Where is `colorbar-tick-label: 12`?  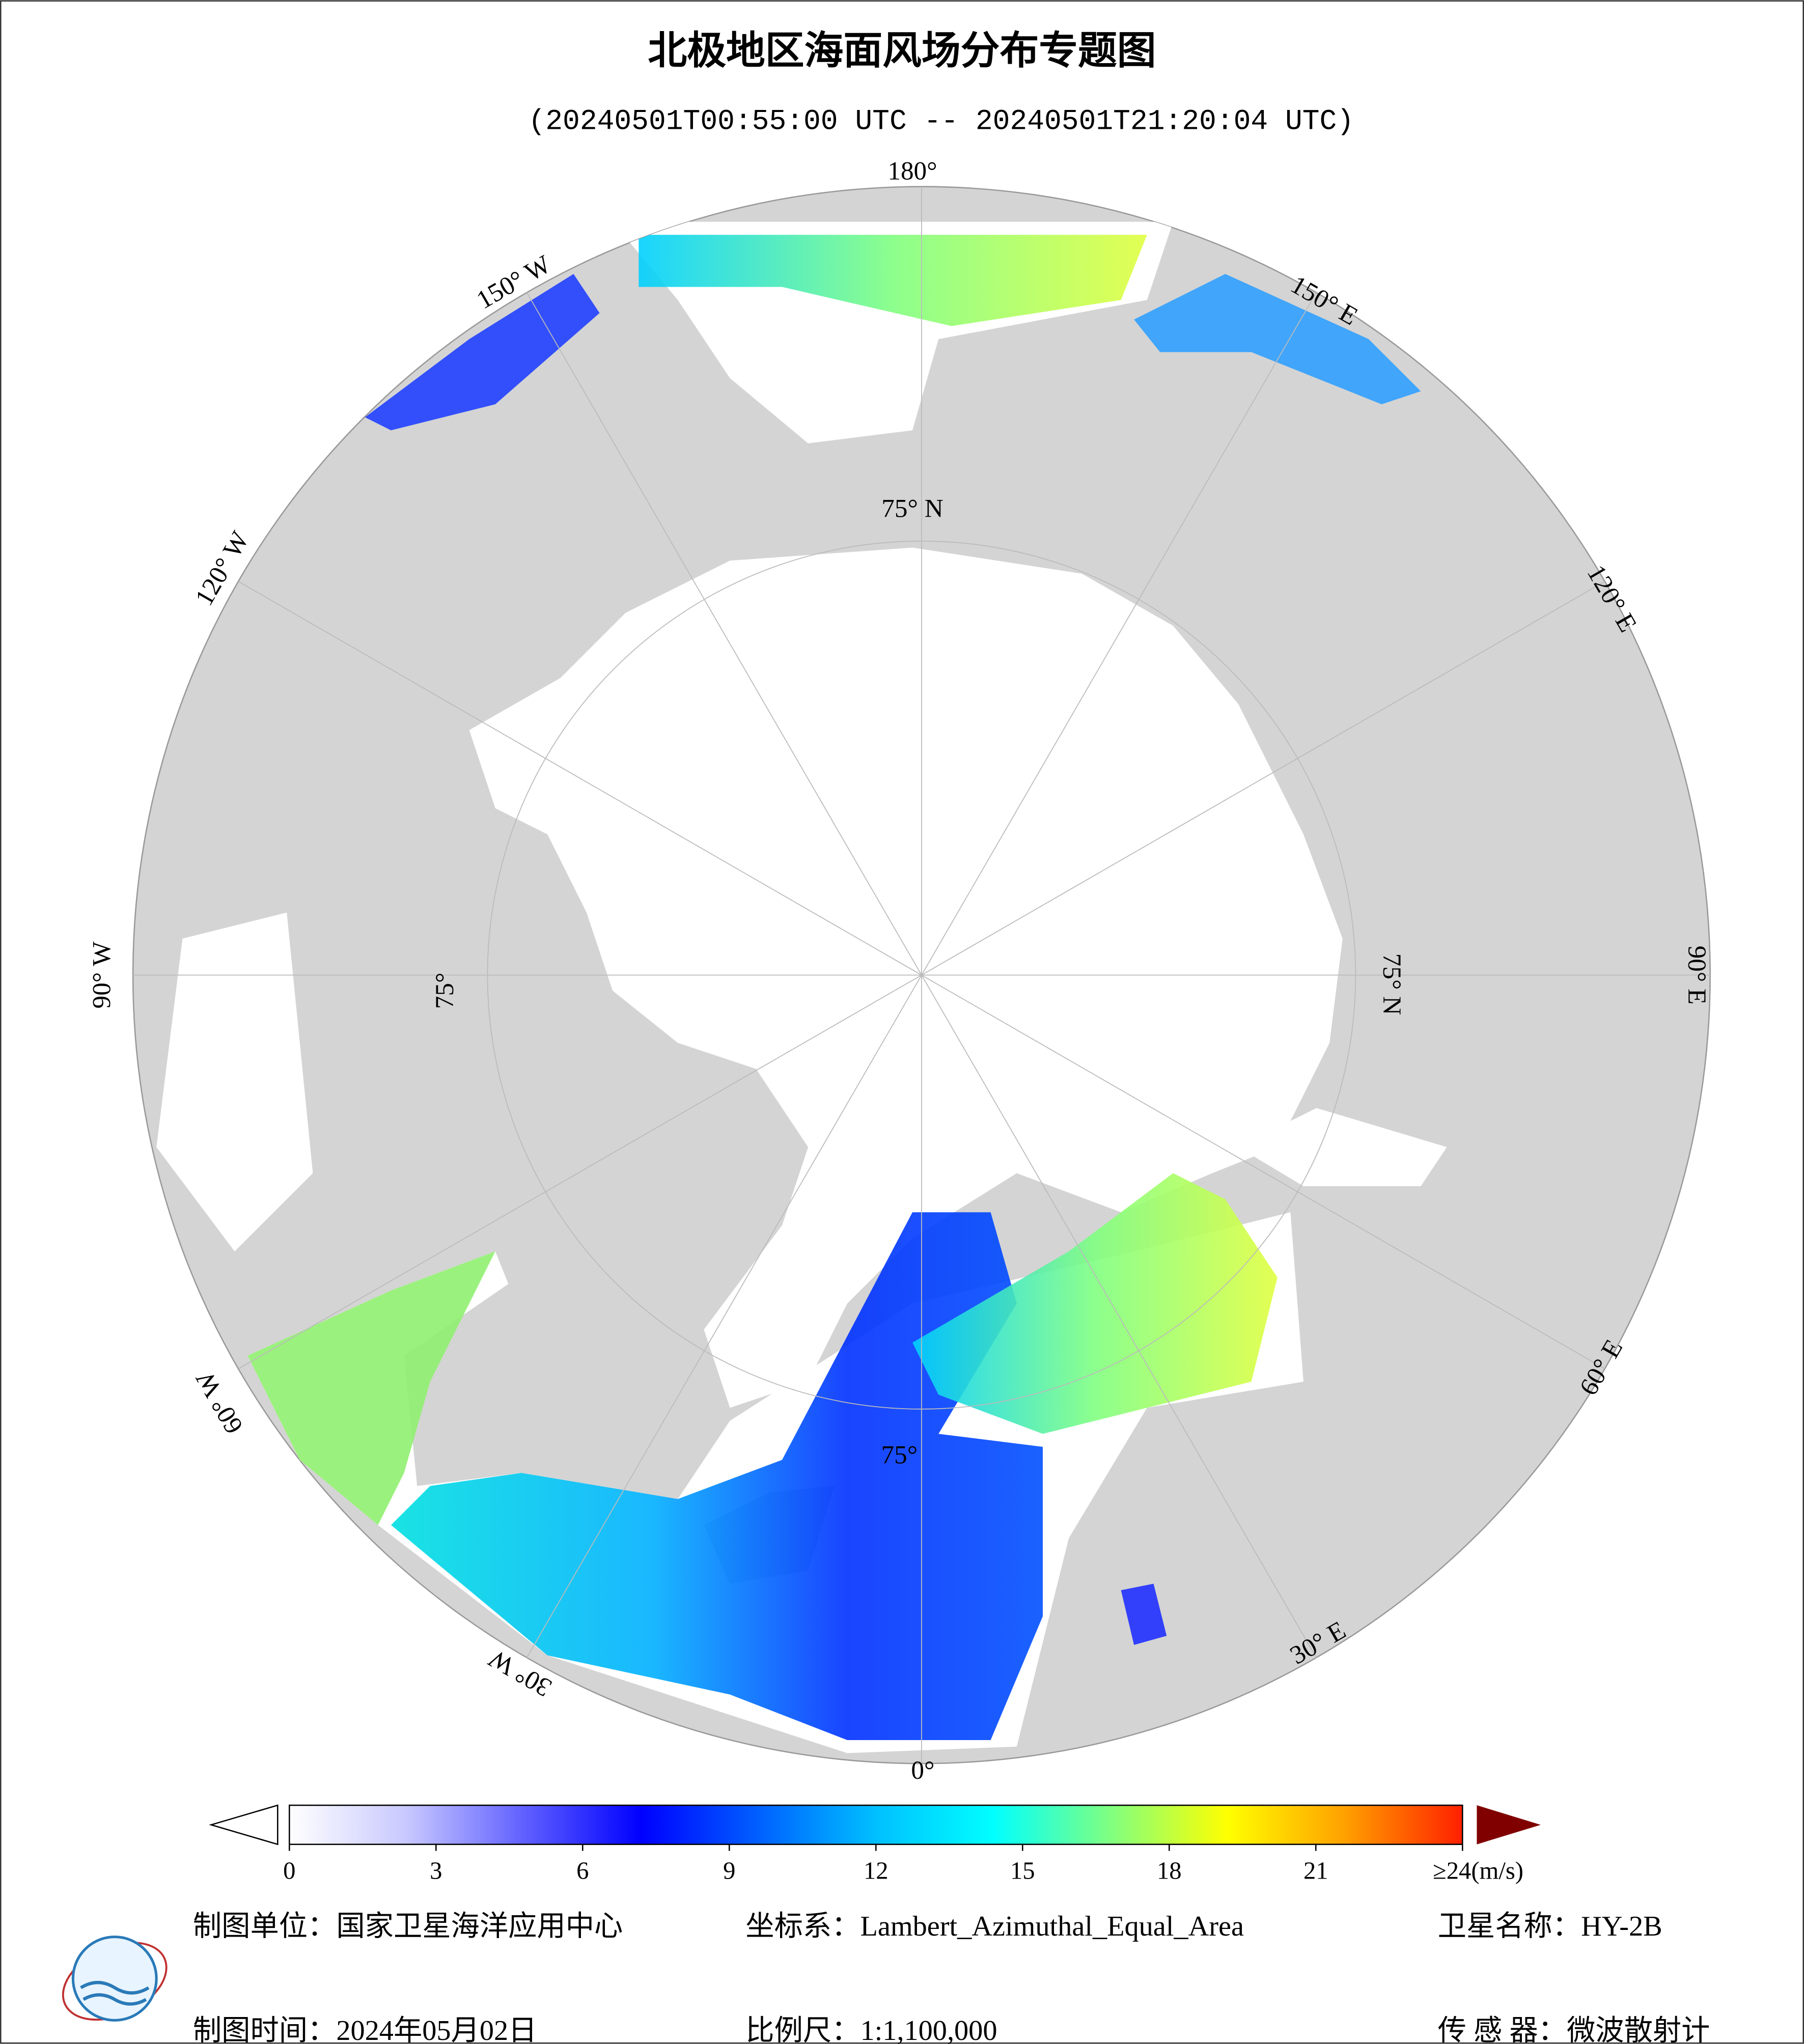
colorbar-tick-label: 12 is located at coordinates (876, 1870).